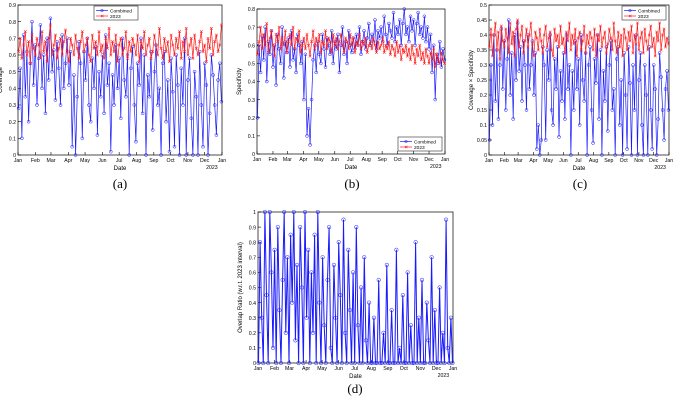 This screenshot has width=685, height=408. What do you see at coordinates (644, 13) in the screenshot?
I see `legend-box` at bounding box center [644, 13].